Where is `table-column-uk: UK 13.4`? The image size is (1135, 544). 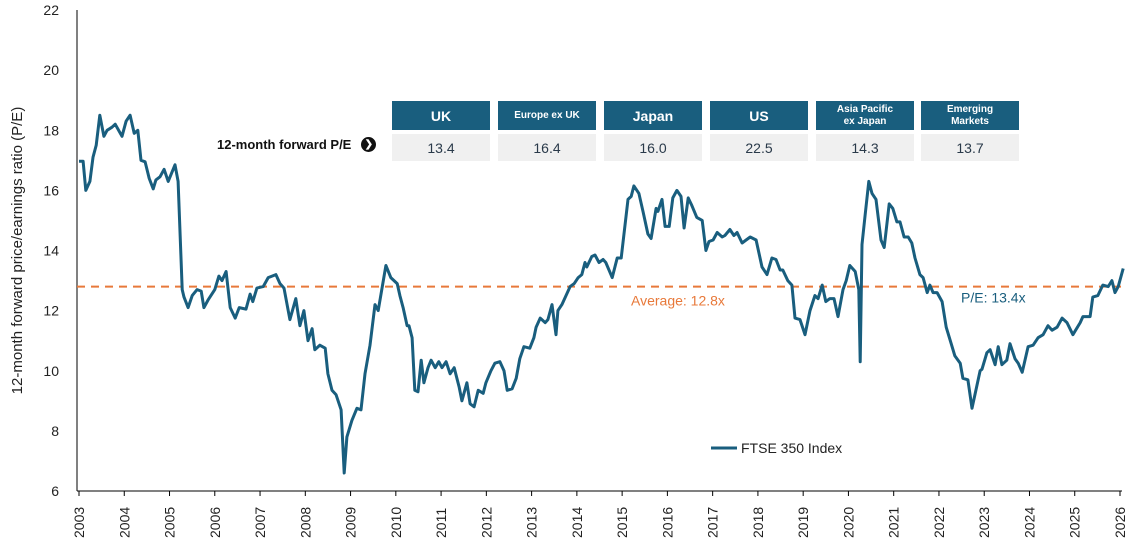
table-column-uk: UK 13.4 is located at coordinates (441, 131).